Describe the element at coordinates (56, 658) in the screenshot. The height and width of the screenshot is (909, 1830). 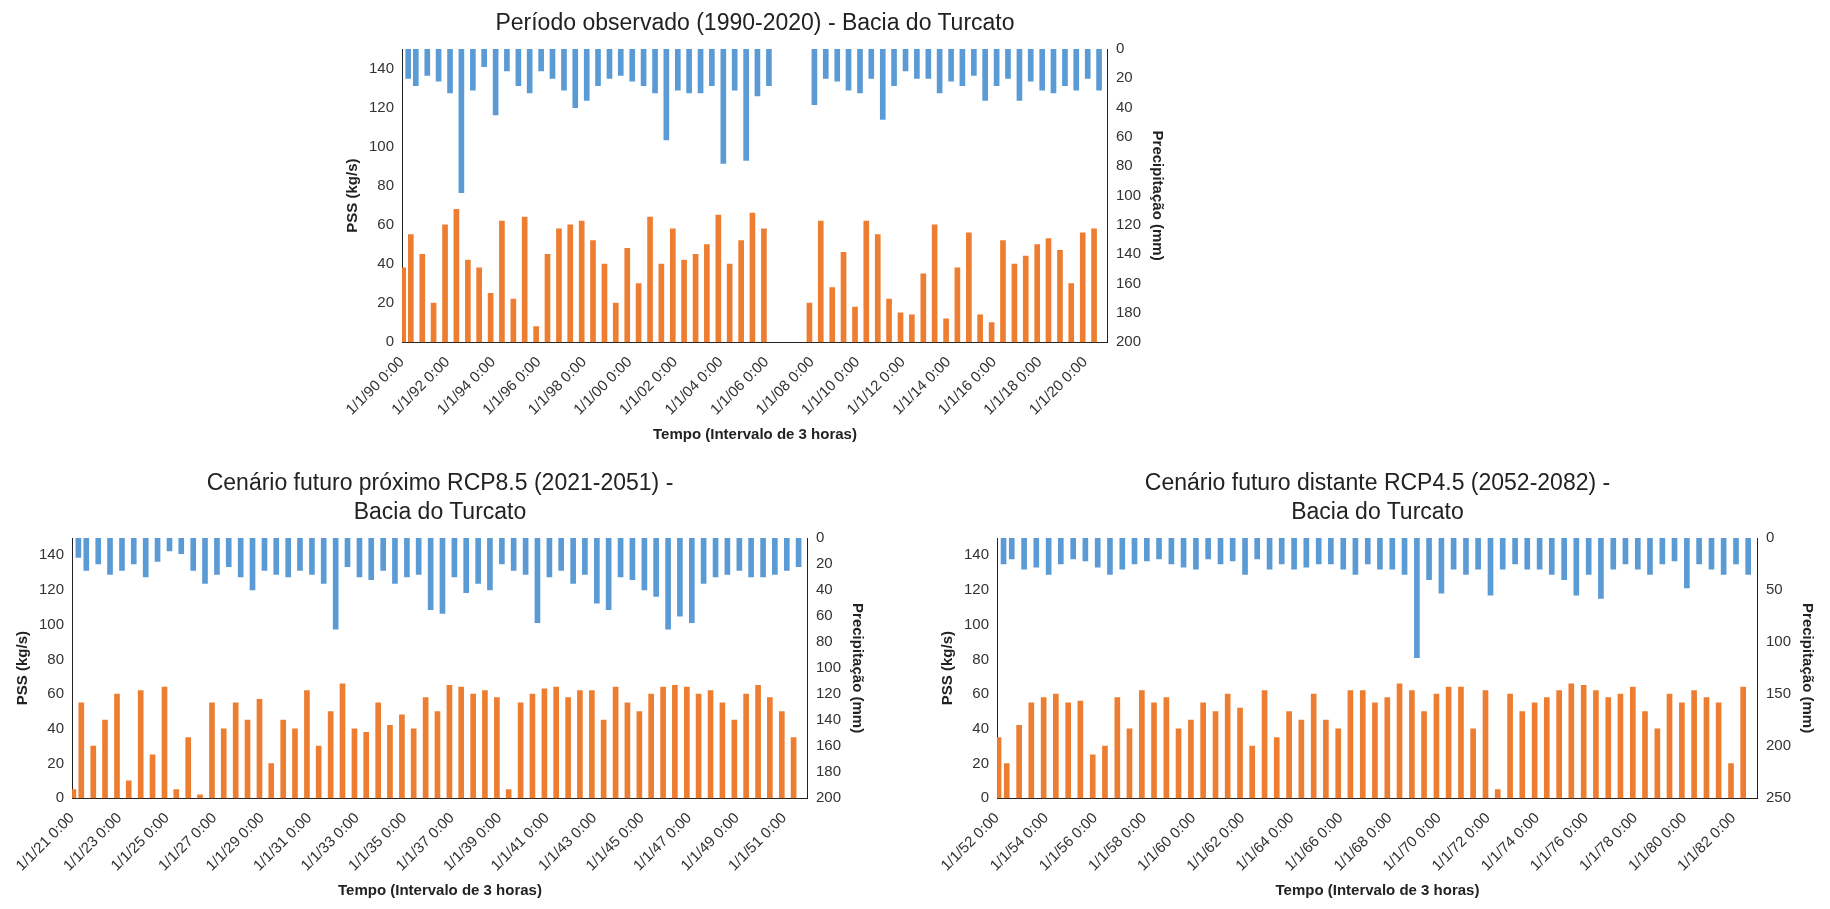
I see `y-tick-label: 80` at that location.